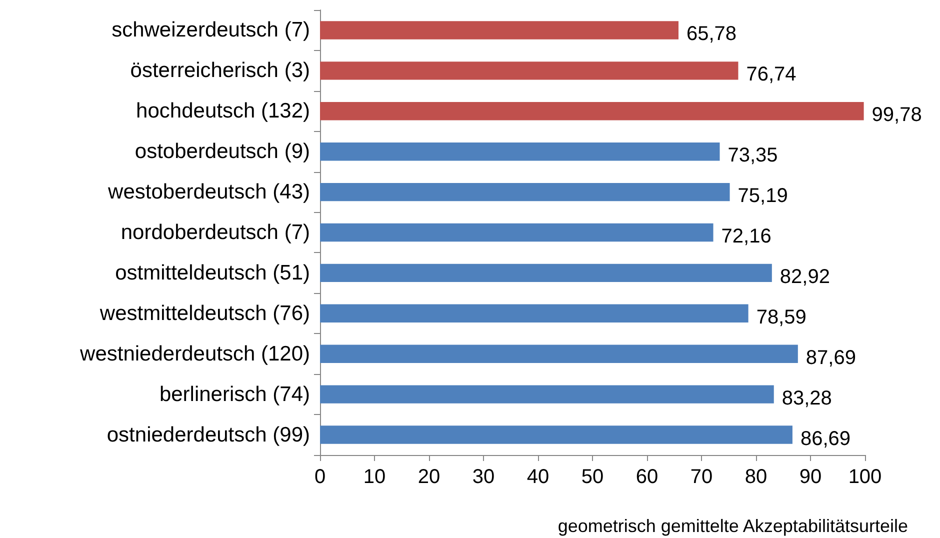 The height and width of the screenshot is (538, 940). Describe the element at coordinates (701, 477) in the screenshot. I see `x-tick-label: 70` at that location.